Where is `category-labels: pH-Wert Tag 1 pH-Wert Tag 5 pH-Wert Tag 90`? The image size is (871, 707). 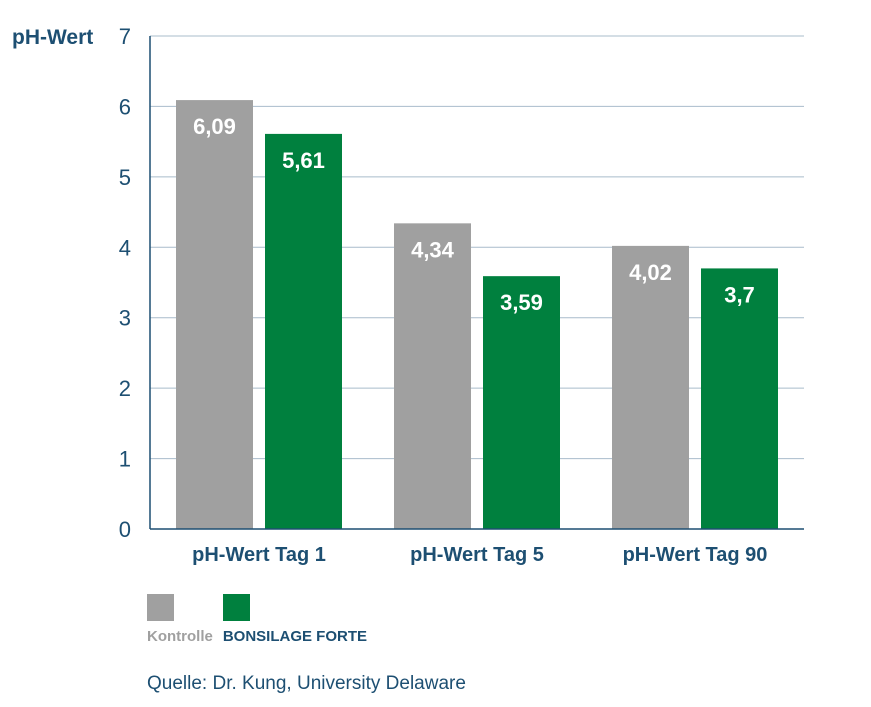
category-labels: pH-Wert Tag 1 pH-Wert Tag 5 pH-Wert Tag 90 is located at coordinates (479, 555).